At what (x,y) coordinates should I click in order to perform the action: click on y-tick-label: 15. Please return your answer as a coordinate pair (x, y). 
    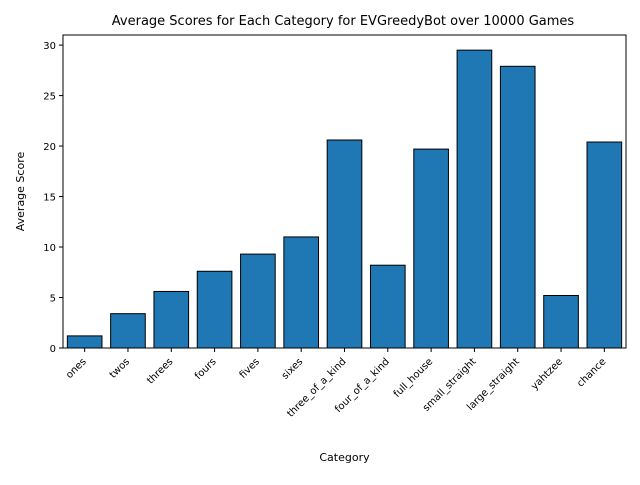
    Looking at the image, I should click on (49, 198).